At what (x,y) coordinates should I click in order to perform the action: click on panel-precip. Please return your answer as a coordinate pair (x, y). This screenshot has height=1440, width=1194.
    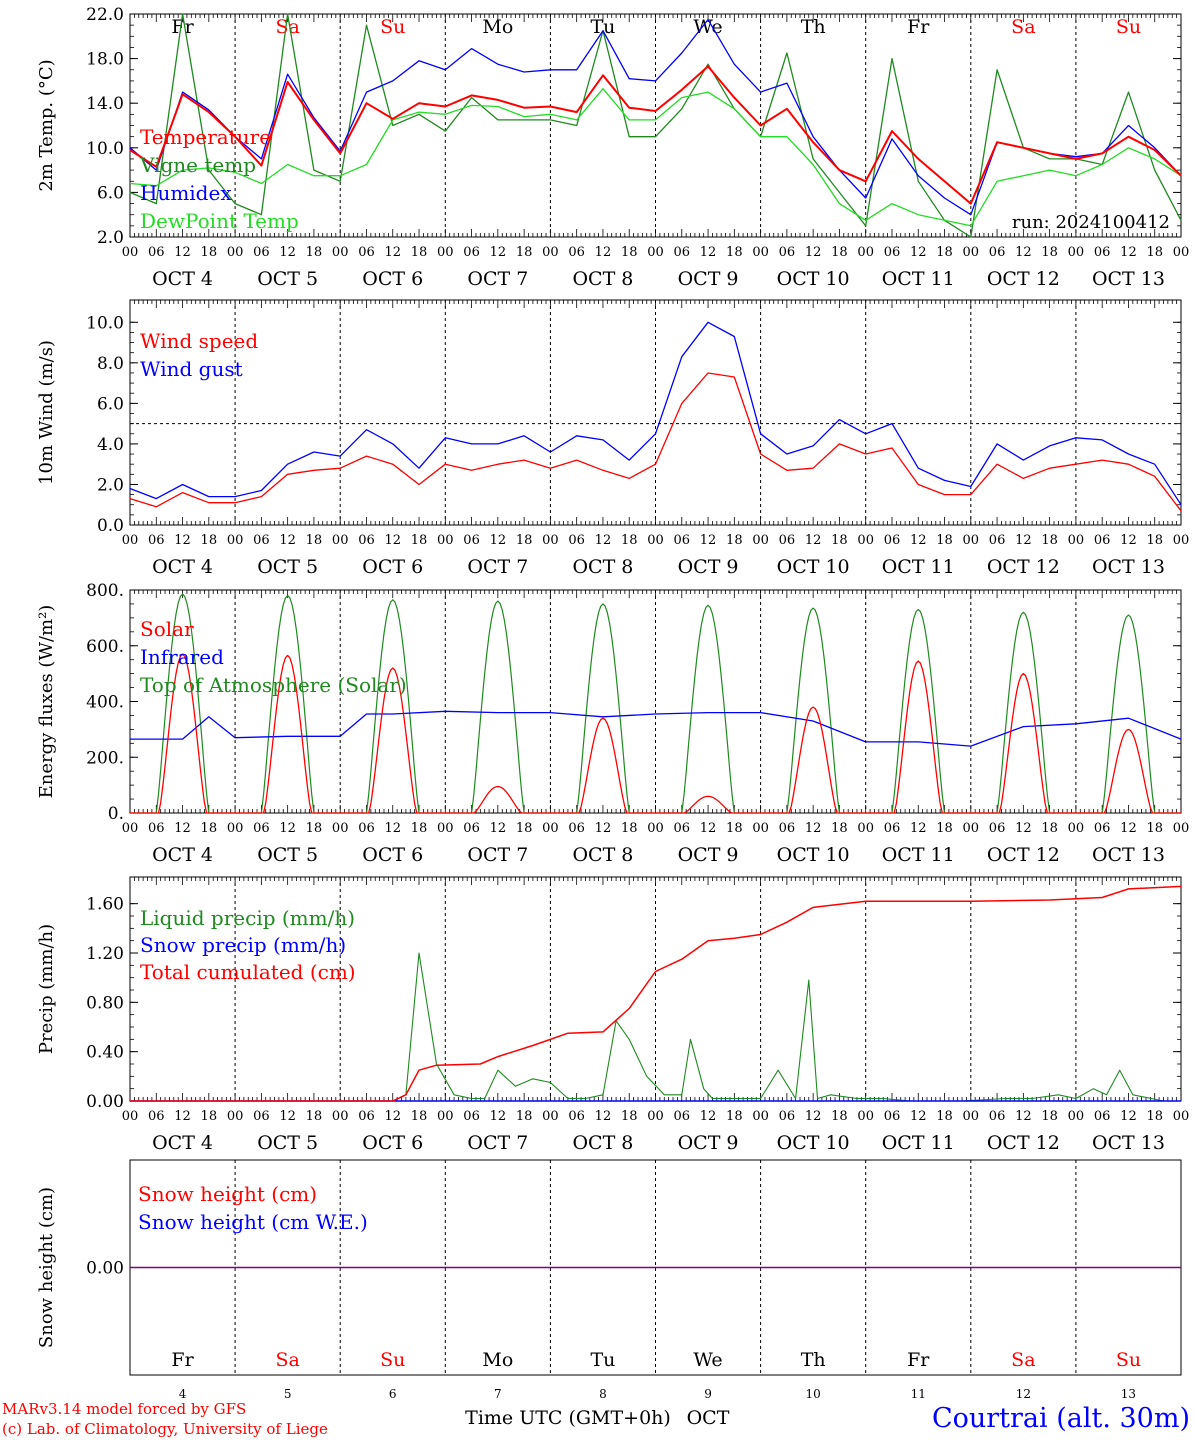
    Looking at the image, I should click on (655, 989).